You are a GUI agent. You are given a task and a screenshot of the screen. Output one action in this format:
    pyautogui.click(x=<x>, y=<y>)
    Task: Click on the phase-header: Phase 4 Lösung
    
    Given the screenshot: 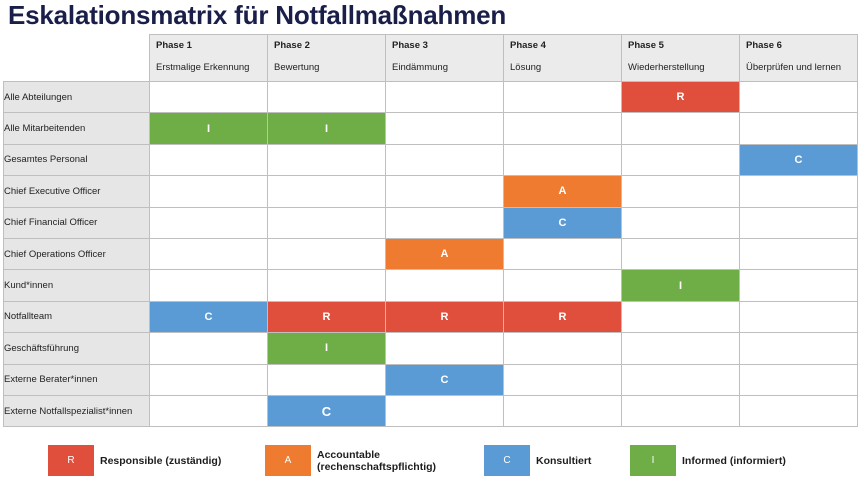 What is the action you would take?
    pyautogui.click(x=562, y=58)
    